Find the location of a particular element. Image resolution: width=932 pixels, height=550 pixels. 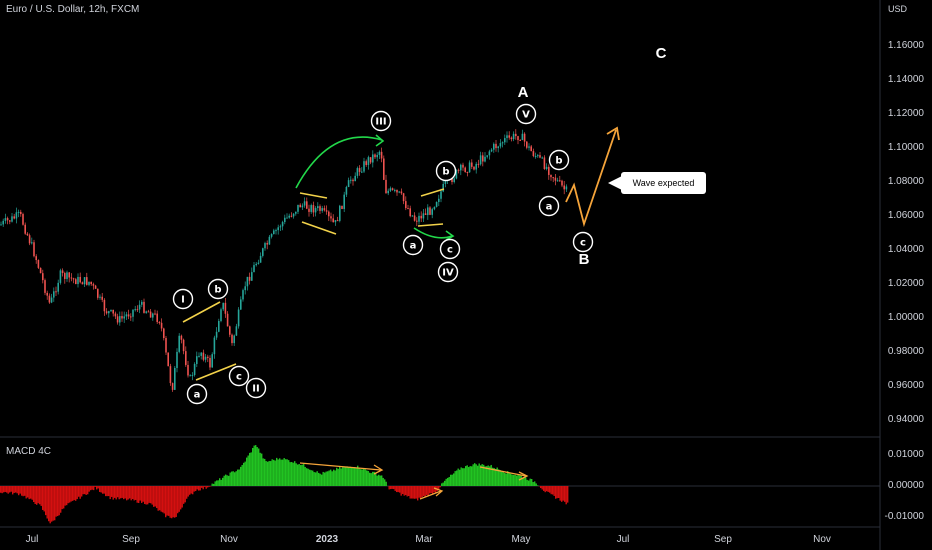

time-tick-label: Mar is located at coordinates (424, 539).